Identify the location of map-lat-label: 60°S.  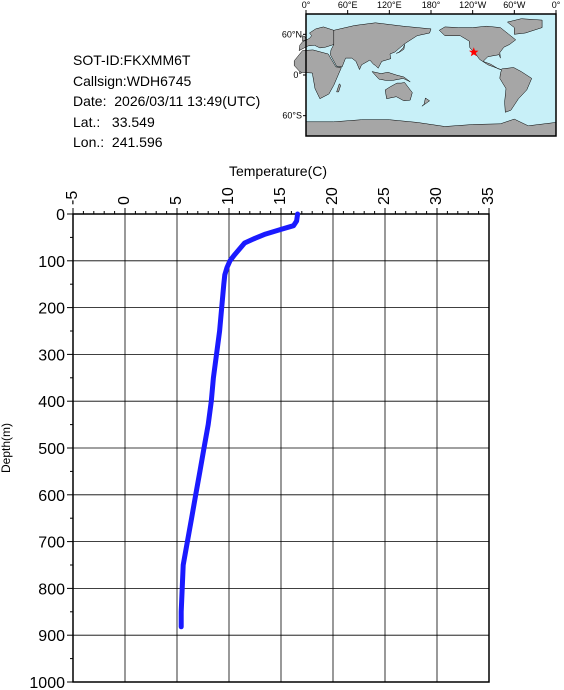
(292, 116).